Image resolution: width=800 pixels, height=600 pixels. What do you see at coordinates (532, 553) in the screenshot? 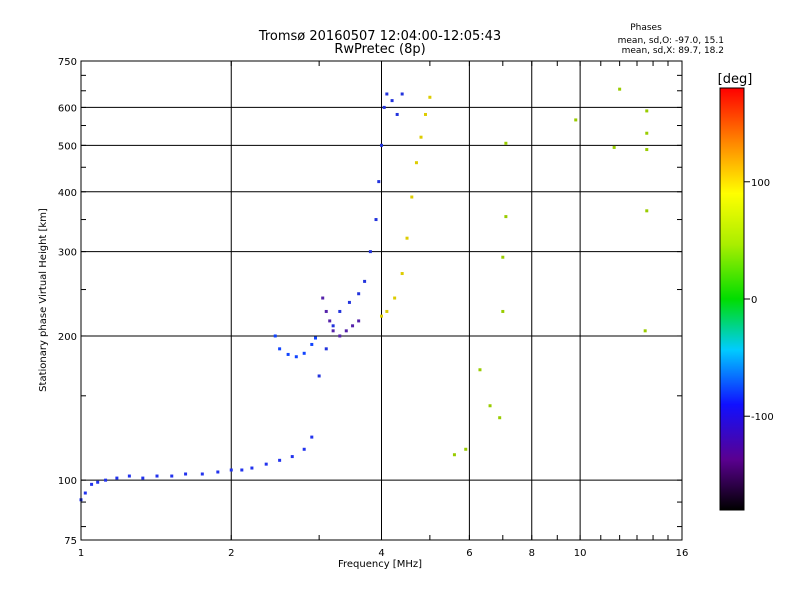
I see `x-tick-label: 8` at bounding box center [532, 553].